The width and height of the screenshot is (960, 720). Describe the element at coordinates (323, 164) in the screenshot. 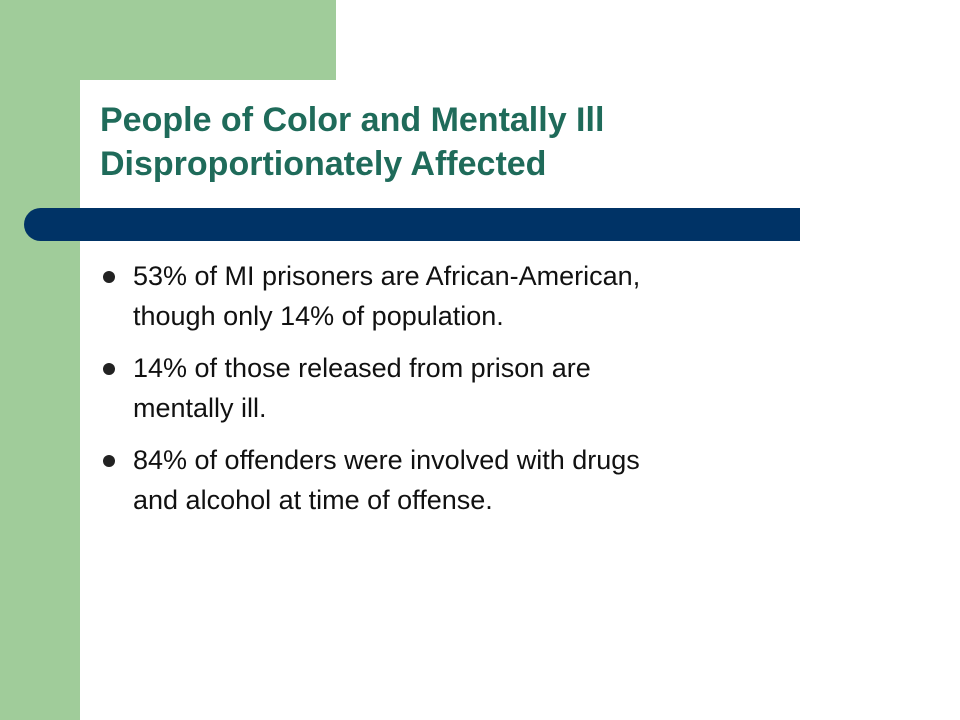

I see `slide-title-line-2: Disproportionately Affected` at that location.